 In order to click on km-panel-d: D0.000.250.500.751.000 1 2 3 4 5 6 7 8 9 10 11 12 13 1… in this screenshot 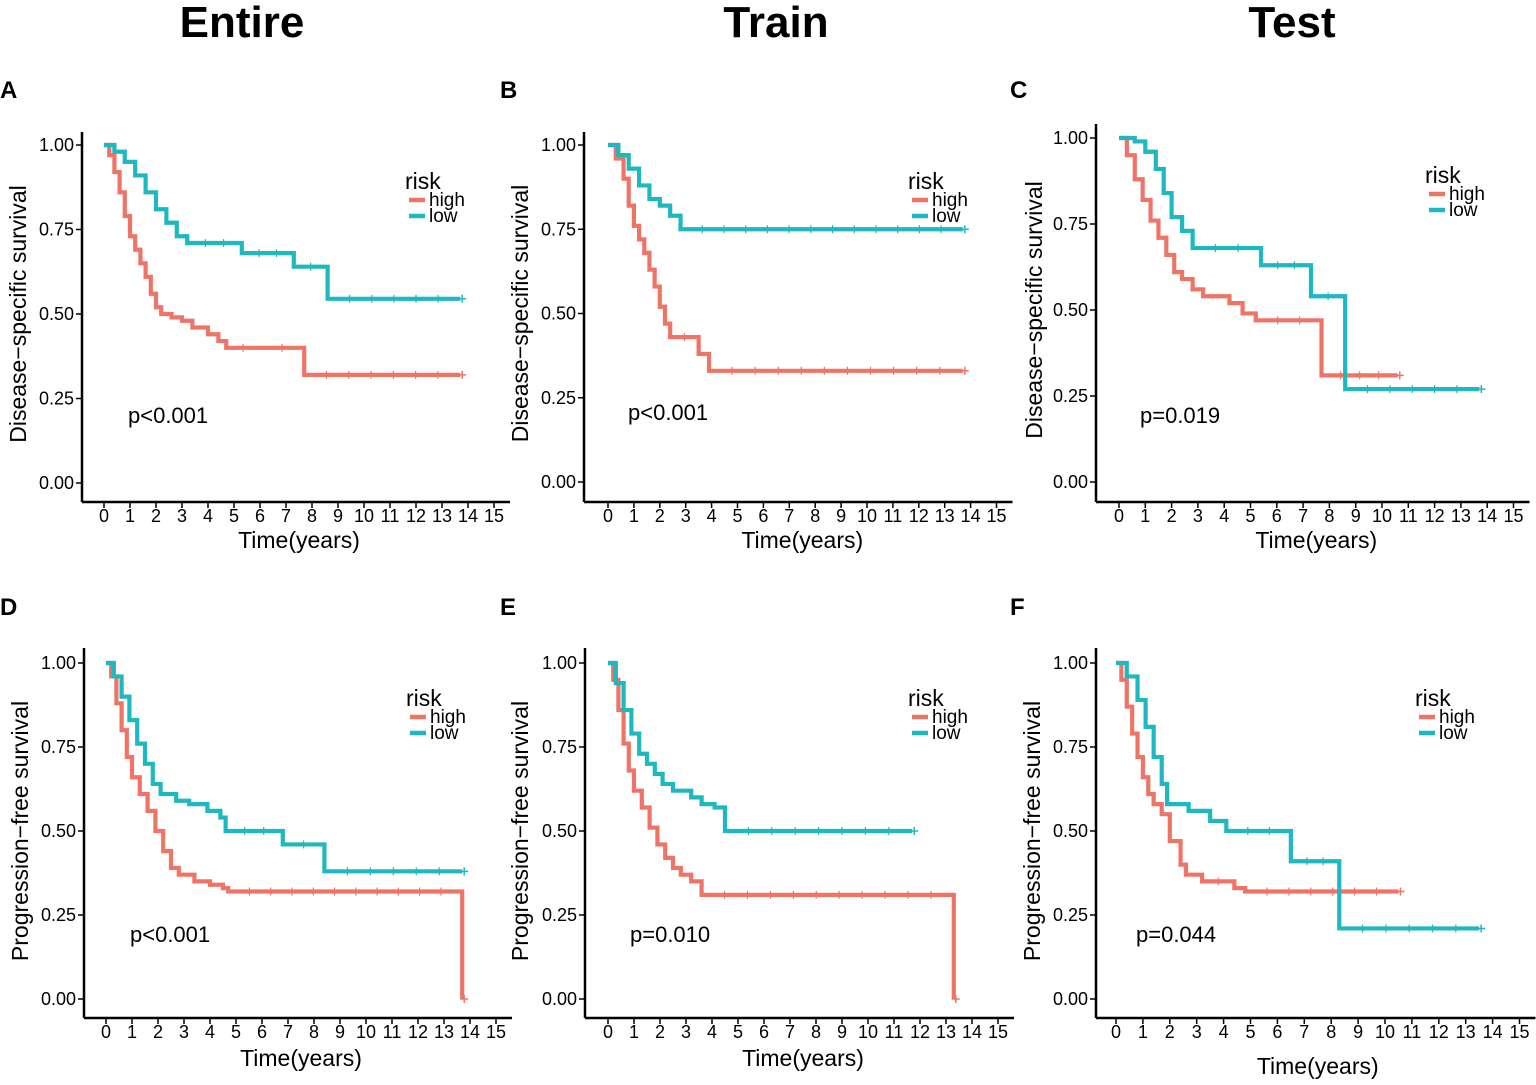, I will do `click(256, 832)`.